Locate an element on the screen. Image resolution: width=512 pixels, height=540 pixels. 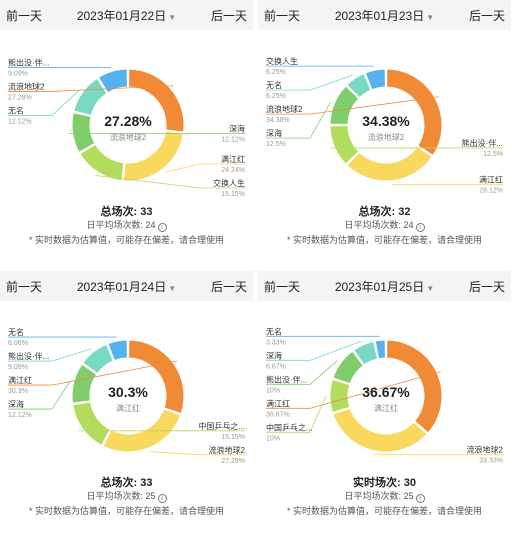
slice-percent: 33.33% is located at coordinates (491, 461).